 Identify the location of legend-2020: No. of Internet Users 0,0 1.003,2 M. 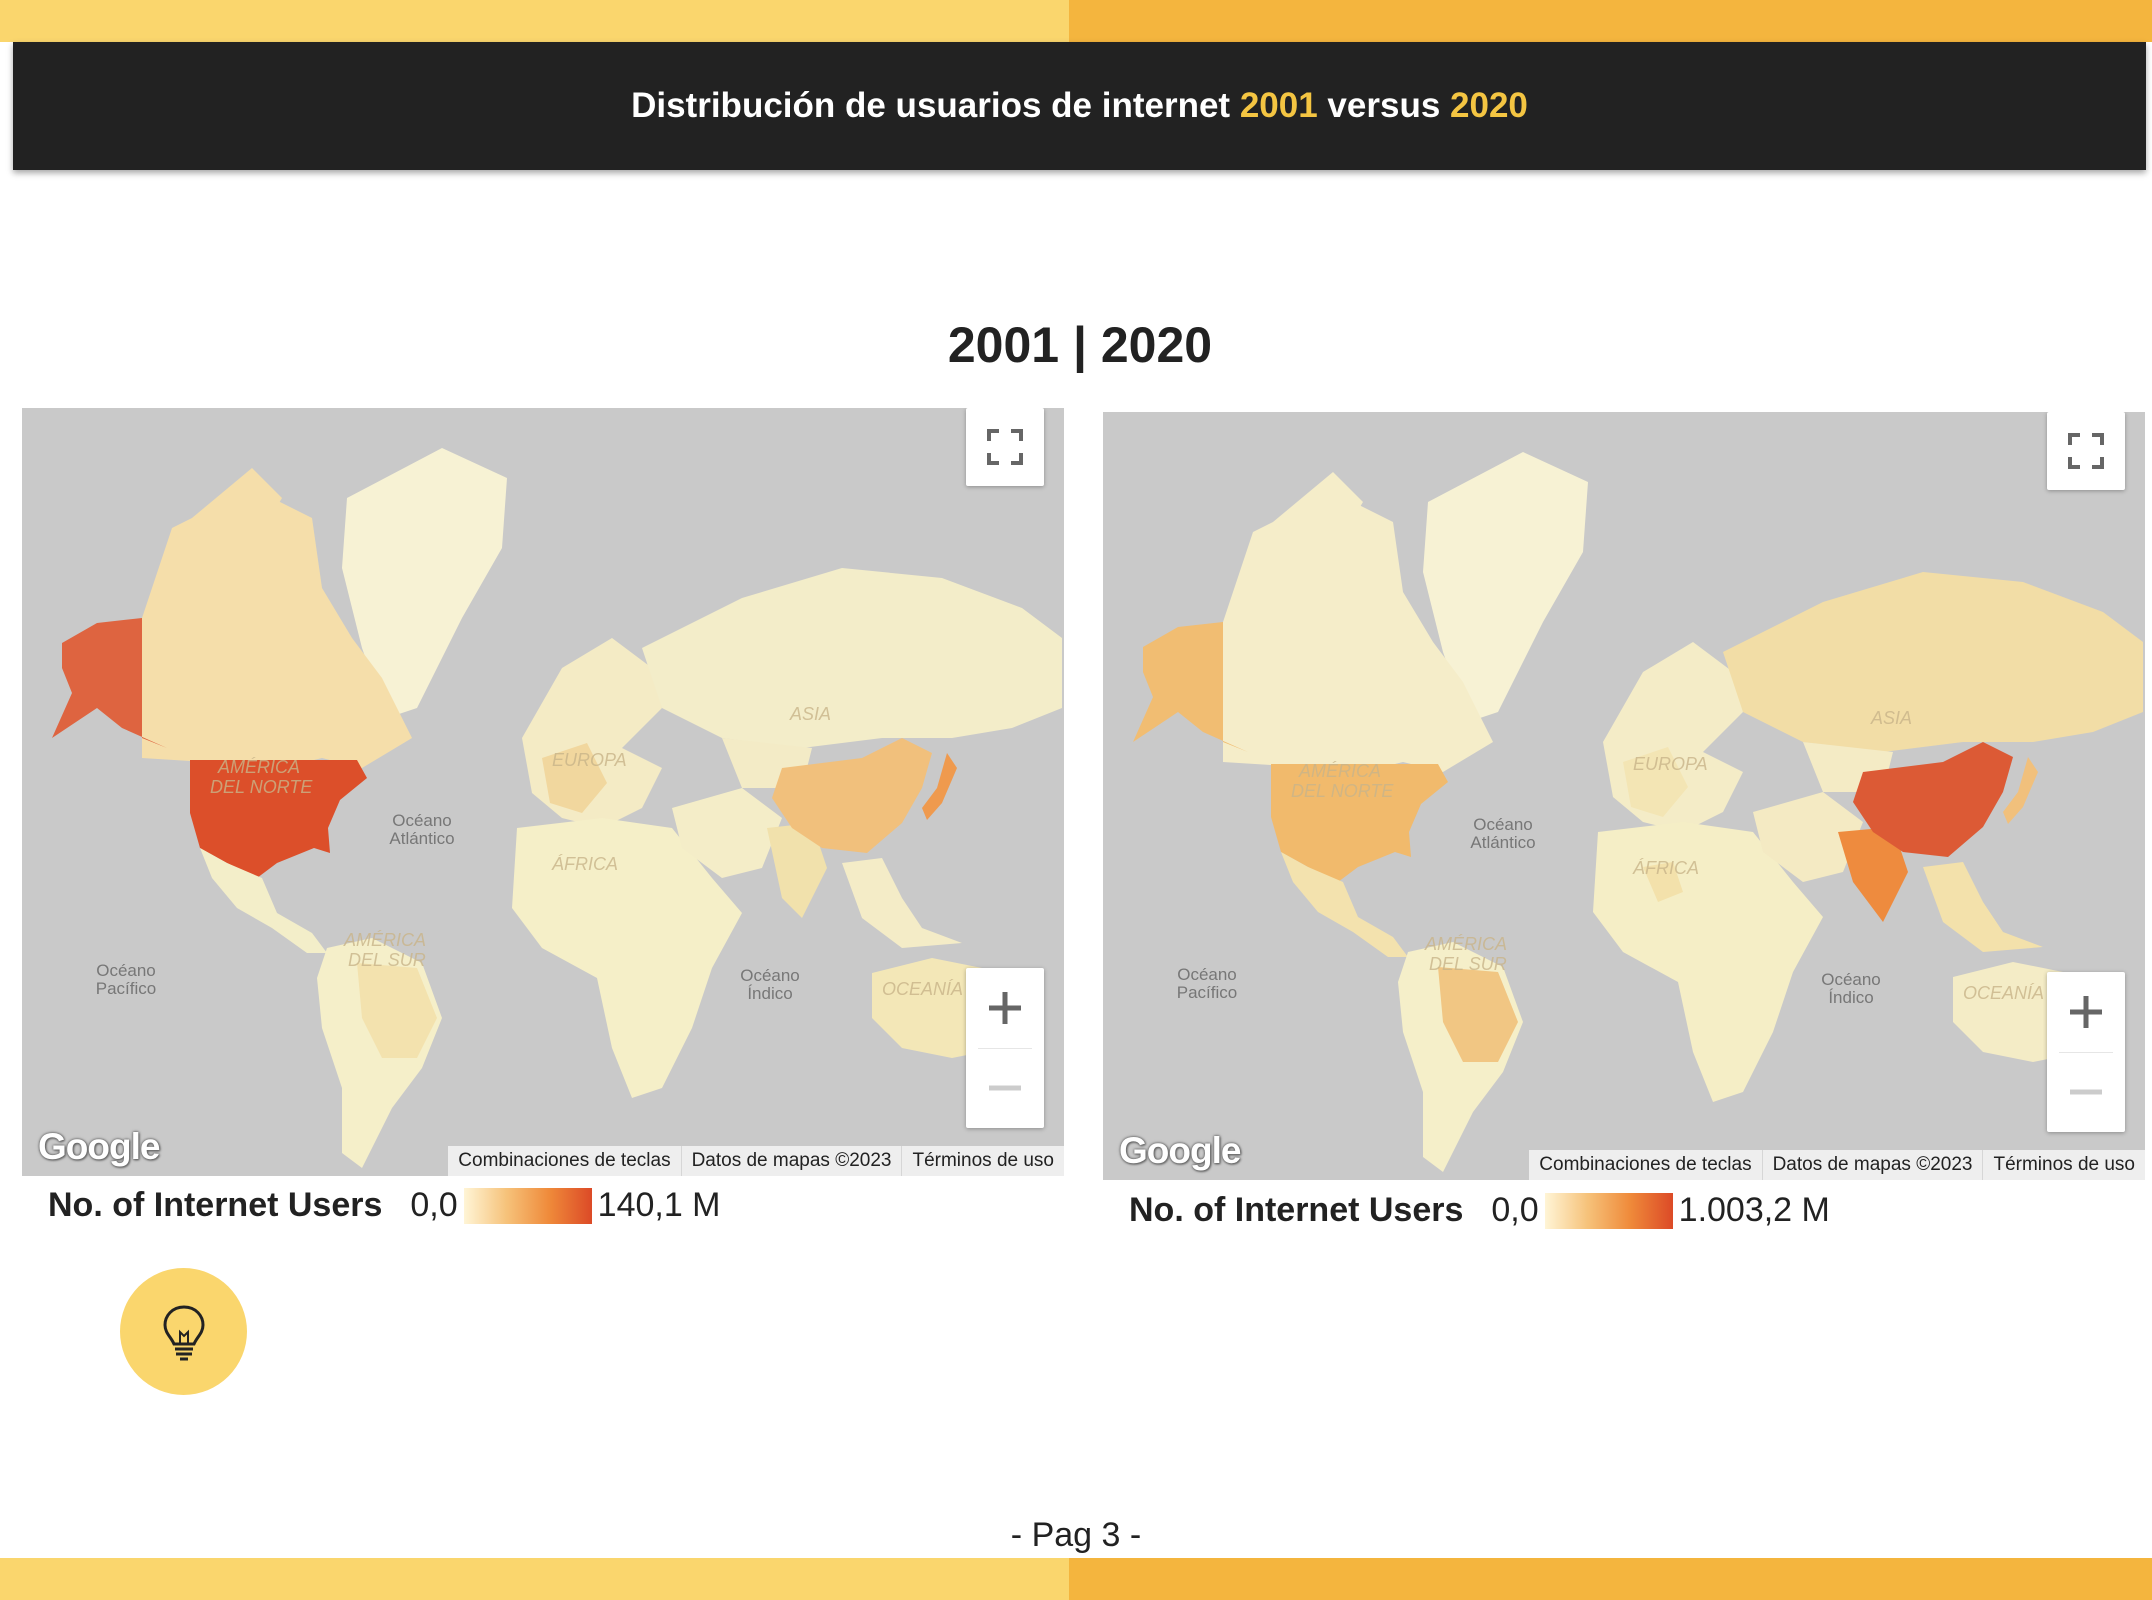
(1479, 1210).